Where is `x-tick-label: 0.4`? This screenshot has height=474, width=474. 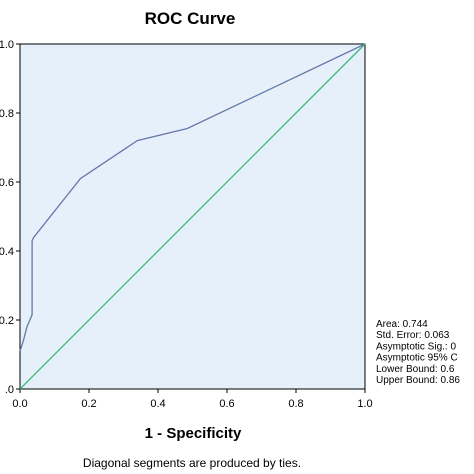
x-tick-label: 0.4 is located at coordinates (157, 404).